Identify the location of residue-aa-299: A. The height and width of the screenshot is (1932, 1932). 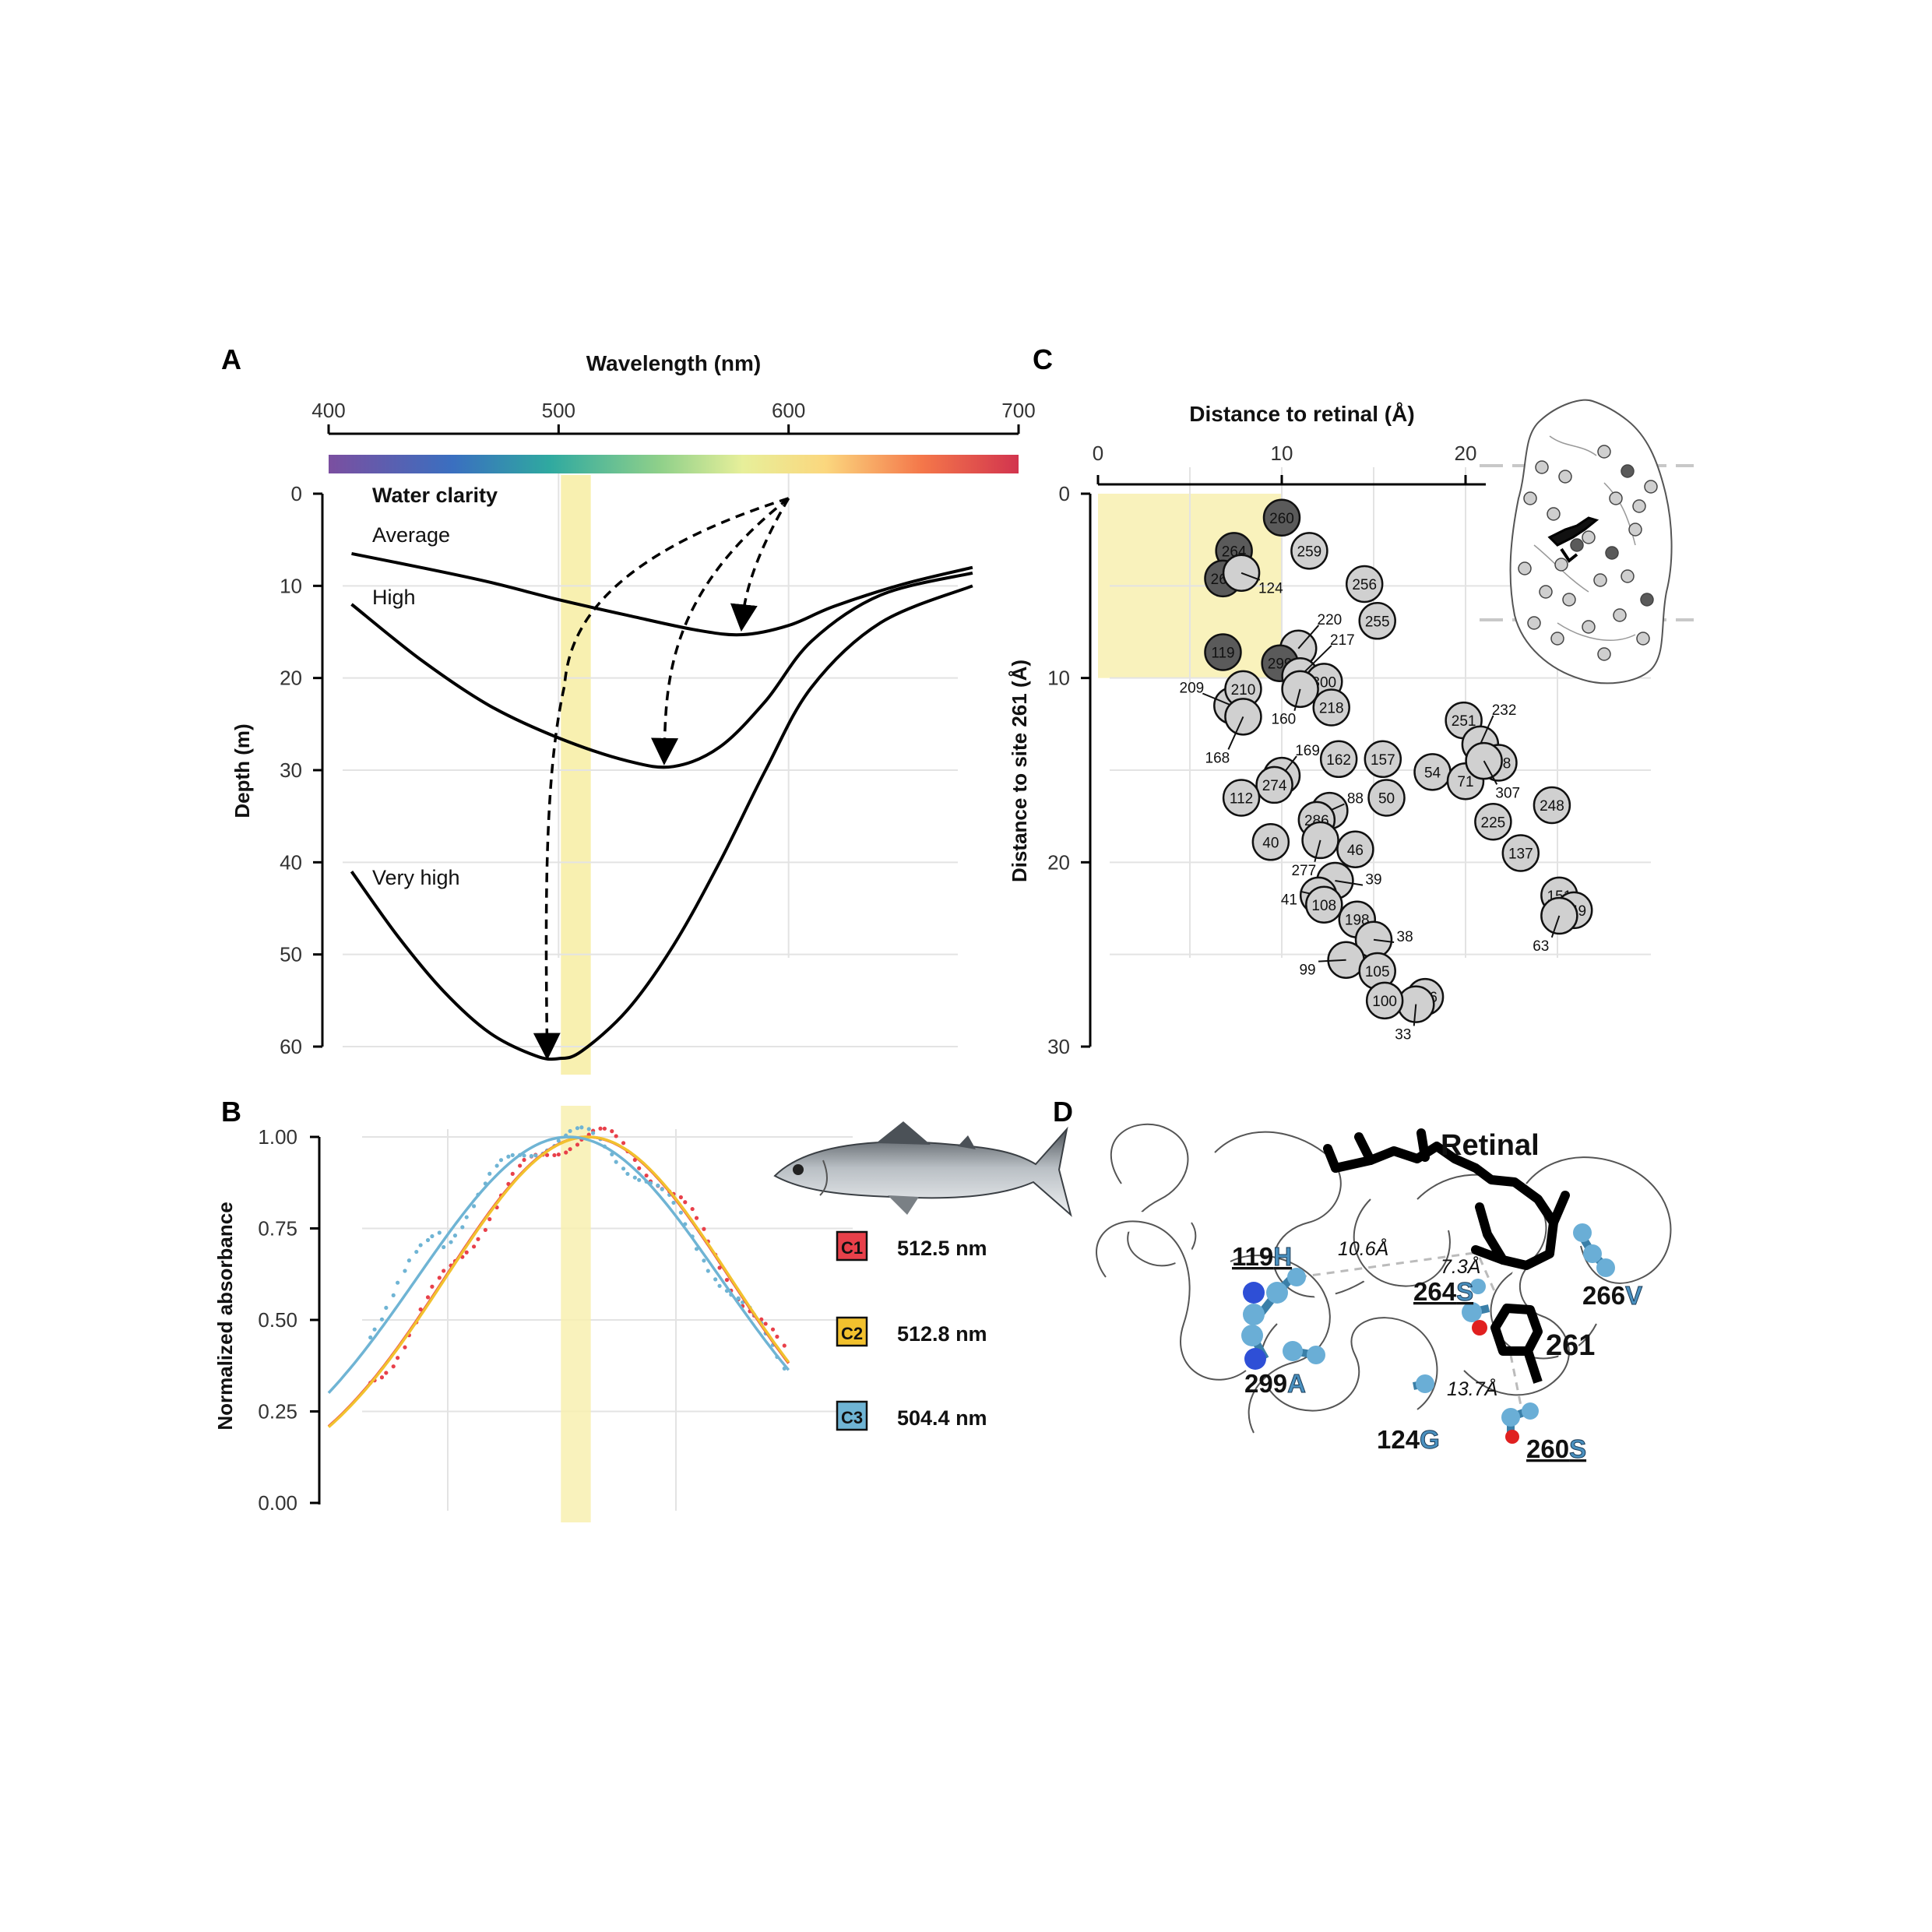
(1296, 1383).